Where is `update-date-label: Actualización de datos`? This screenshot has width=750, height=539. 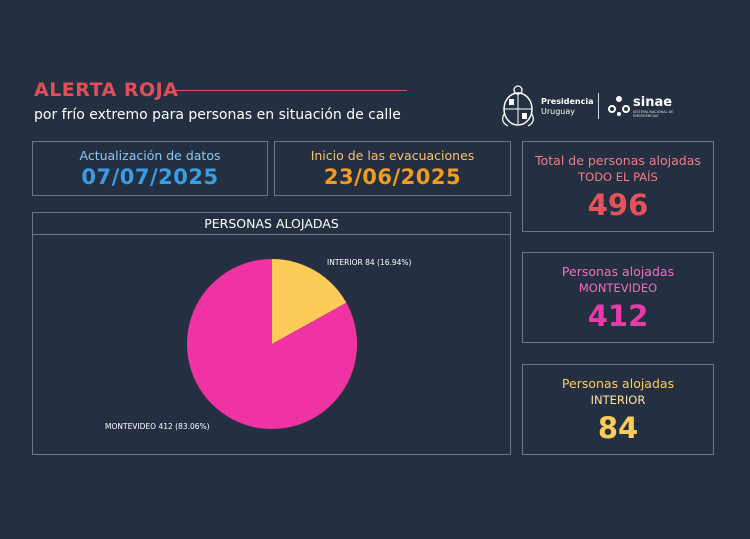
update-date-label: Actualización de datos is located at coordinates (150, 155).